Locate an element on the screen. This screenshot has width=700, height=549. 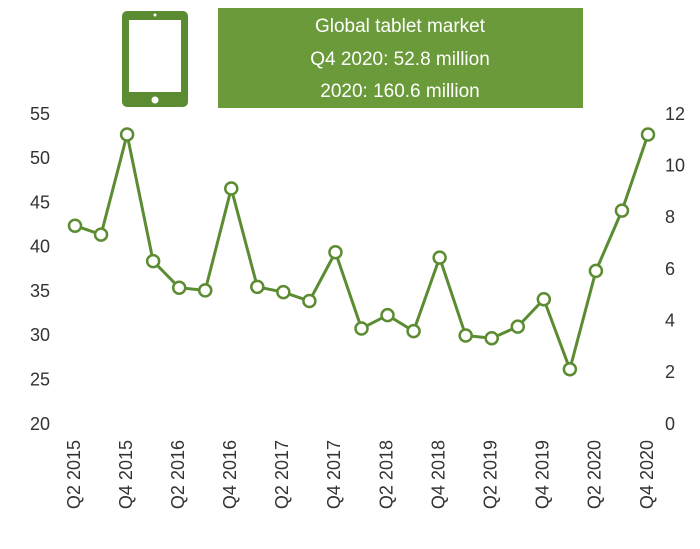
y-tick-label: 20 is located at coordinates (40, 424).